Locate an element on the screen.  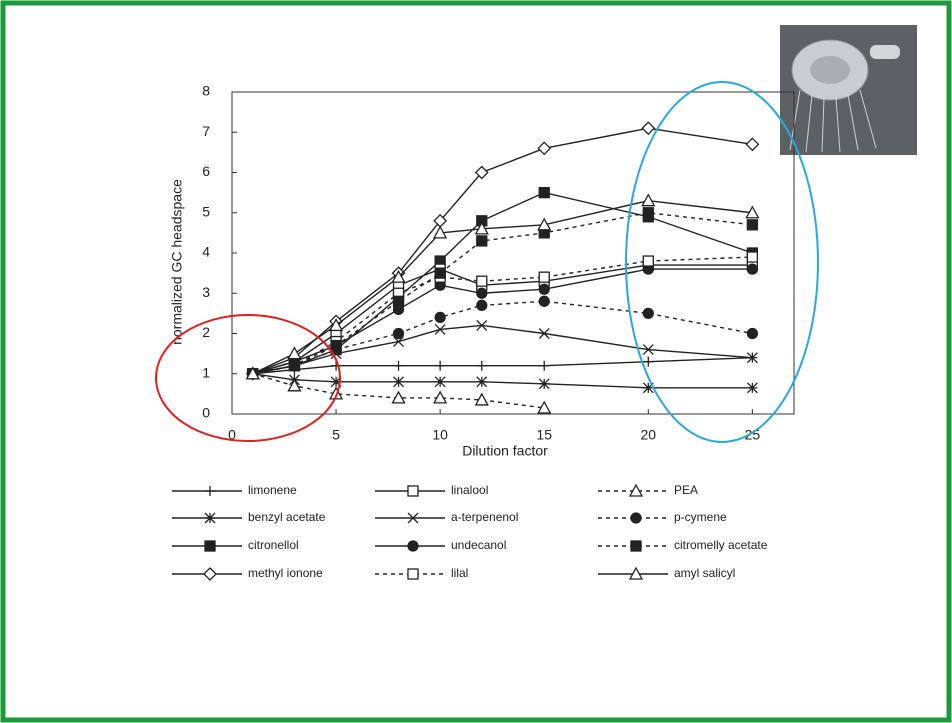
legend-label: PEA is located at coordinates (686, 490).